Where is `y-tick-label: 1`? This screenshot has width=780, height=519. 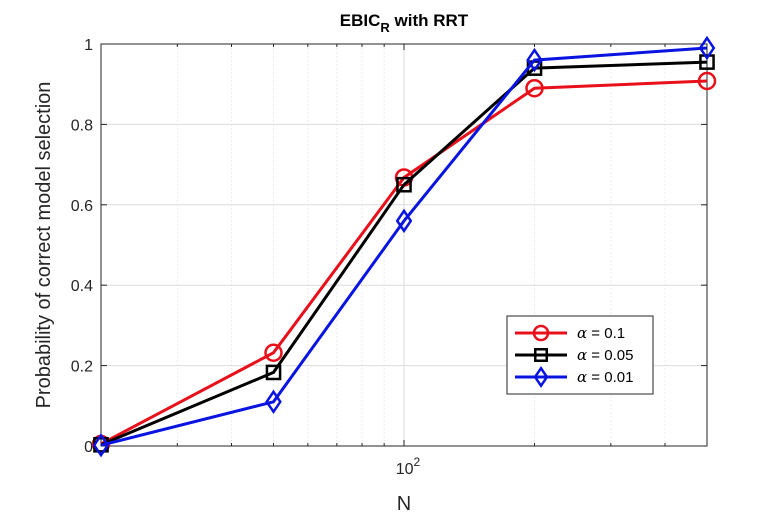
y-tick-label: 1 is located at coordinates (88, 45).